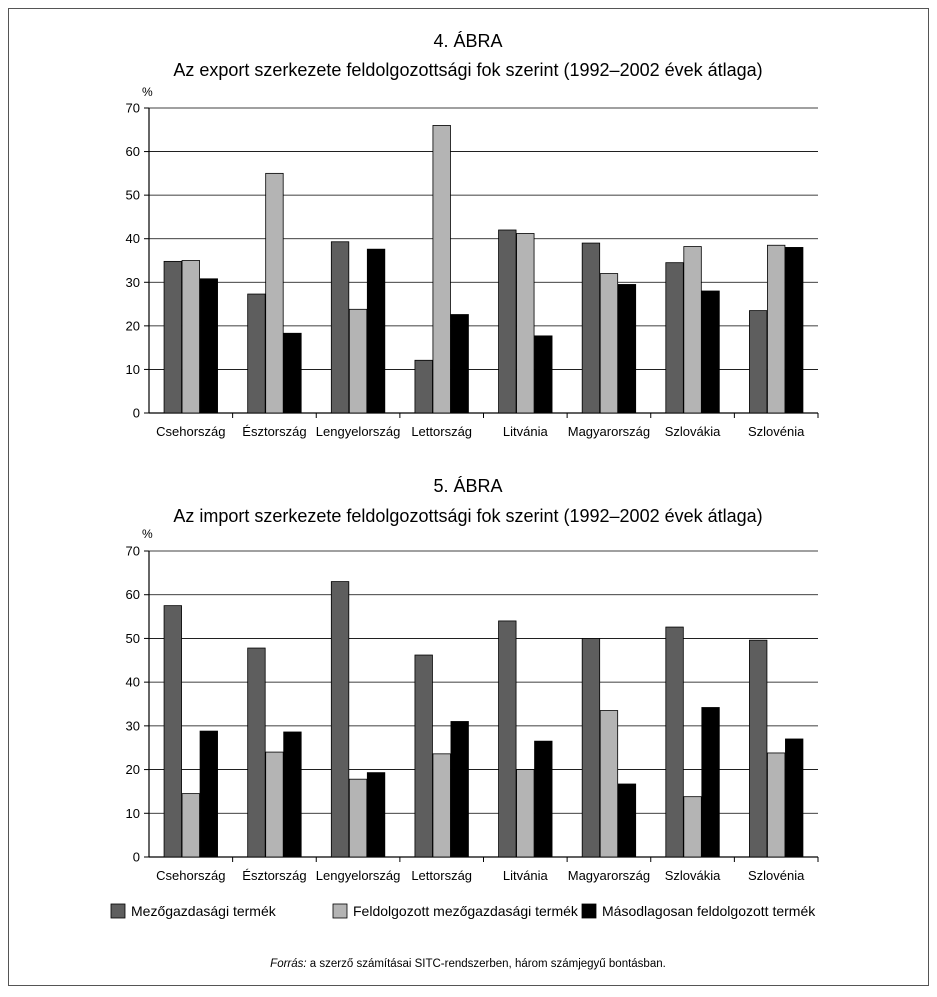 Image resolution: width=937 pixels, height=997 pixels. Describe the element at coordinates (118, 911) in the screenshot. I see `legend-swatch-agri` at that location.